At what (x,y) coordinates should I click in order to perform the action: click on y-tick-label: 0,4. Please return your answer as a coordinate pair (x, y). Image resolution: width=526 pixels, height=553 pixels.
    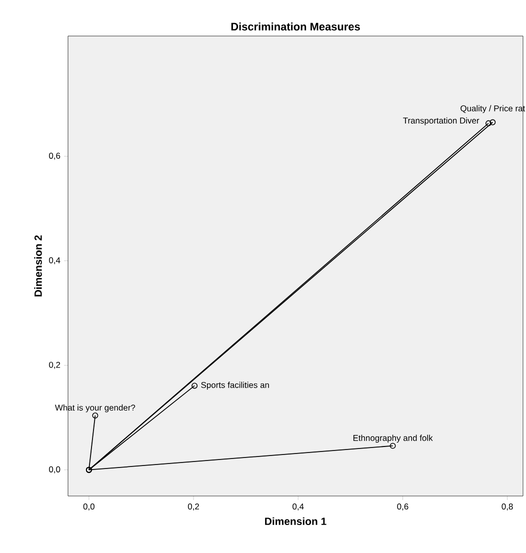
    Looking at the image, I should click on (54, 260).